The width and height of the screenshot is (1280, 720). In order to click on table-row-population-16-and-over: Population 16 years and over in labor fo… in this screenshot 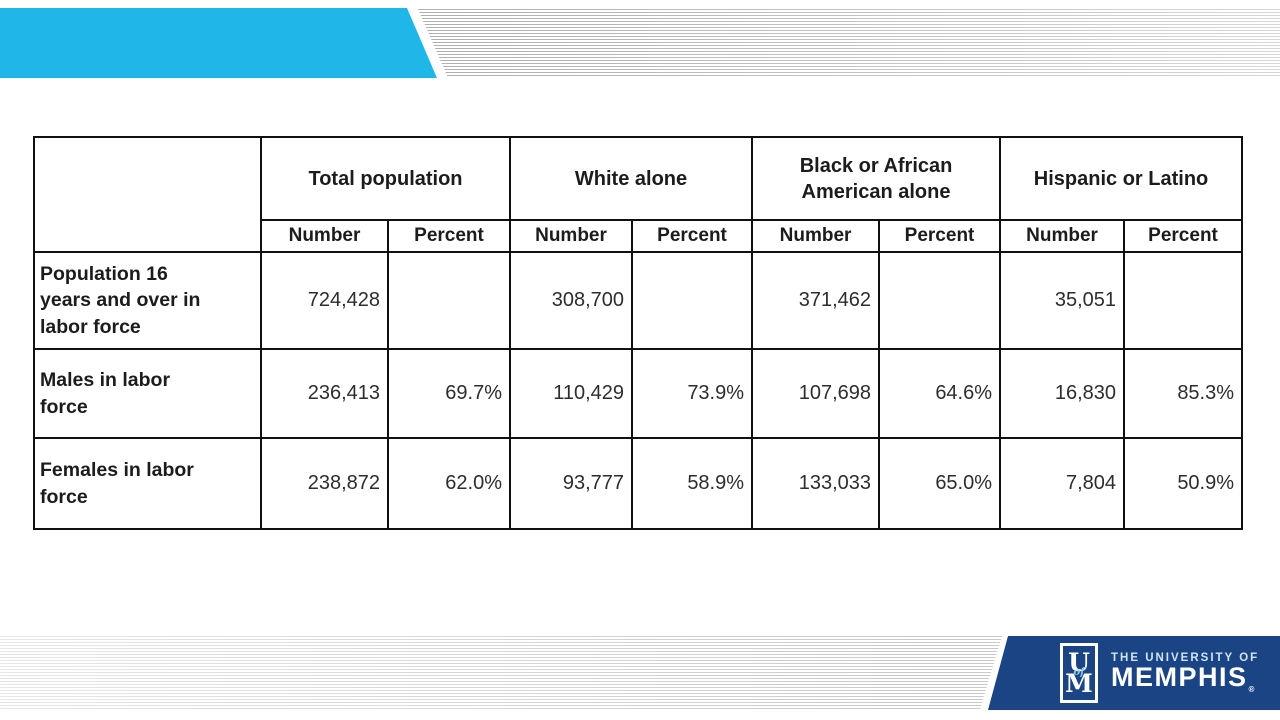, I will do `click(638, 300)`.